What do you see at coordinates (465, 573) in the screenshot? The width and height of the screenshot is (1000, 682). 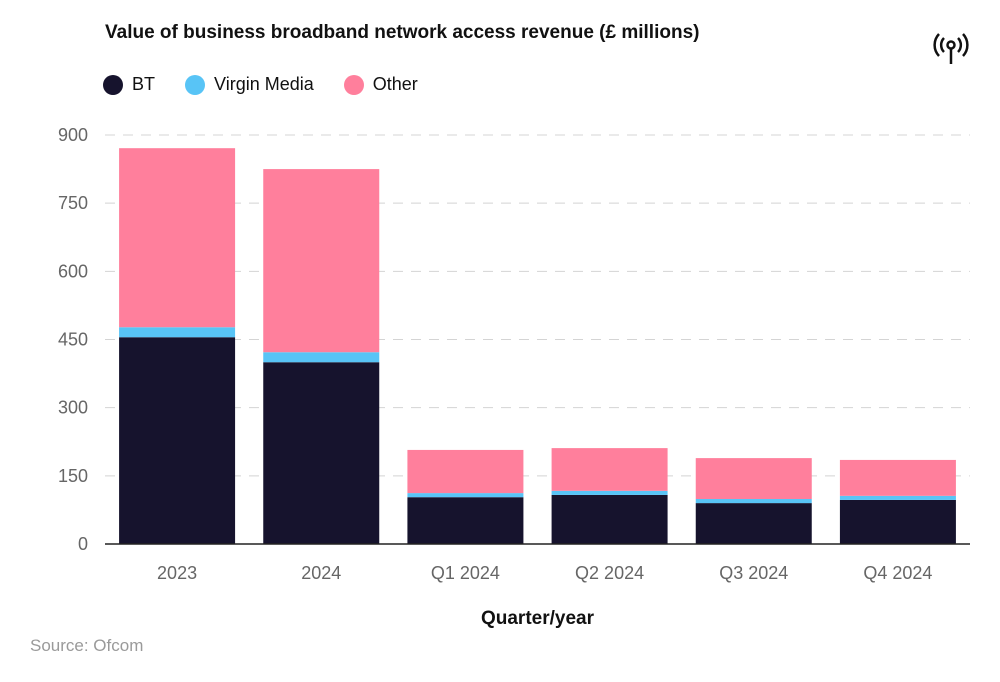 I see `x-tick-label: Q1 2024` at bounding box center [465, 573].